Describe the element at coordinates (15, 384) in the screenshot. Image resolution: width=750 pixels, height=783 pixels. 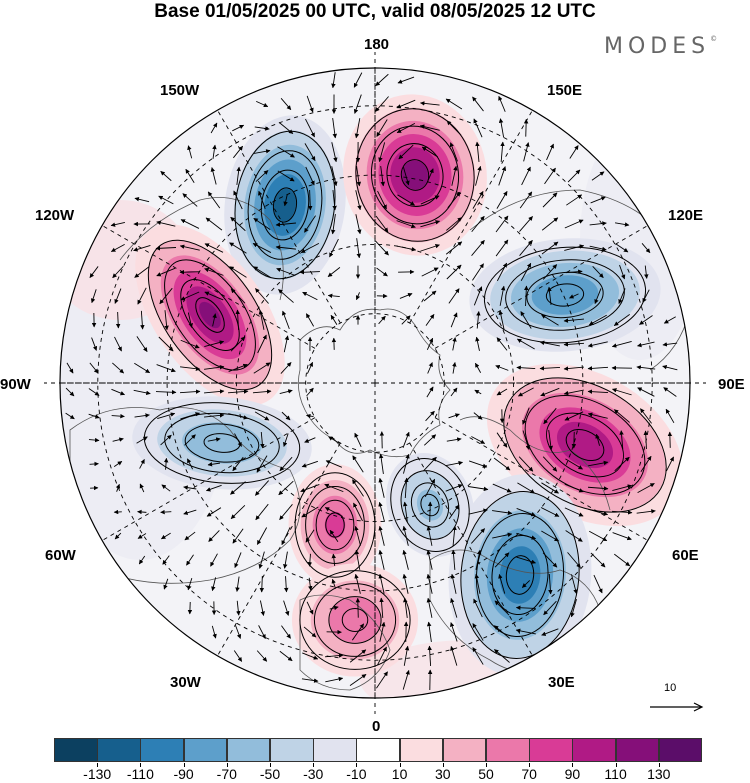
I see `lon-label-90w: 90W` at that location.